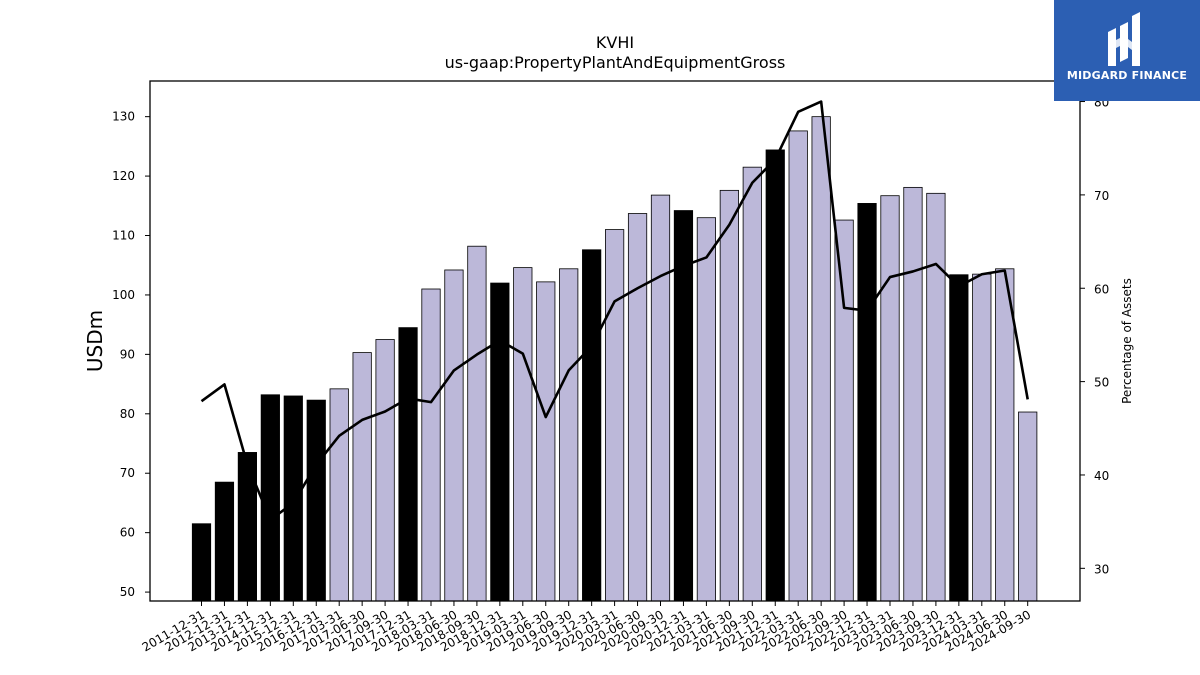 This screenshot has height=675, width=1200. What do you see at coordinates (123, 295) in the screenshot?
I see `y-tick-label: 100` at bounding box center [123, 295].